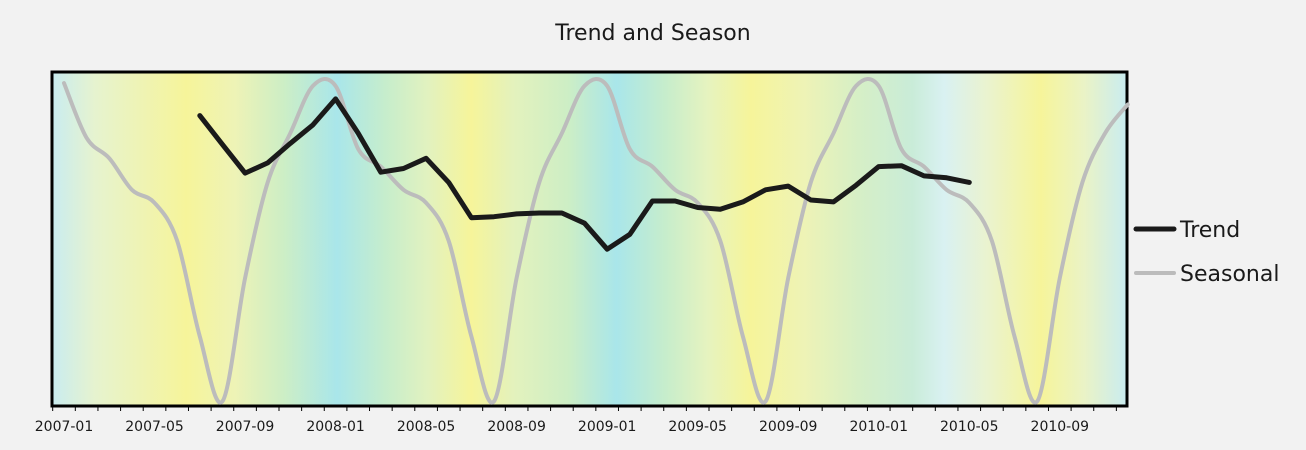  Describe the element at coordinates (64, 427) in the screenshot. I see `x-tick-label: 2007-01` at that location.